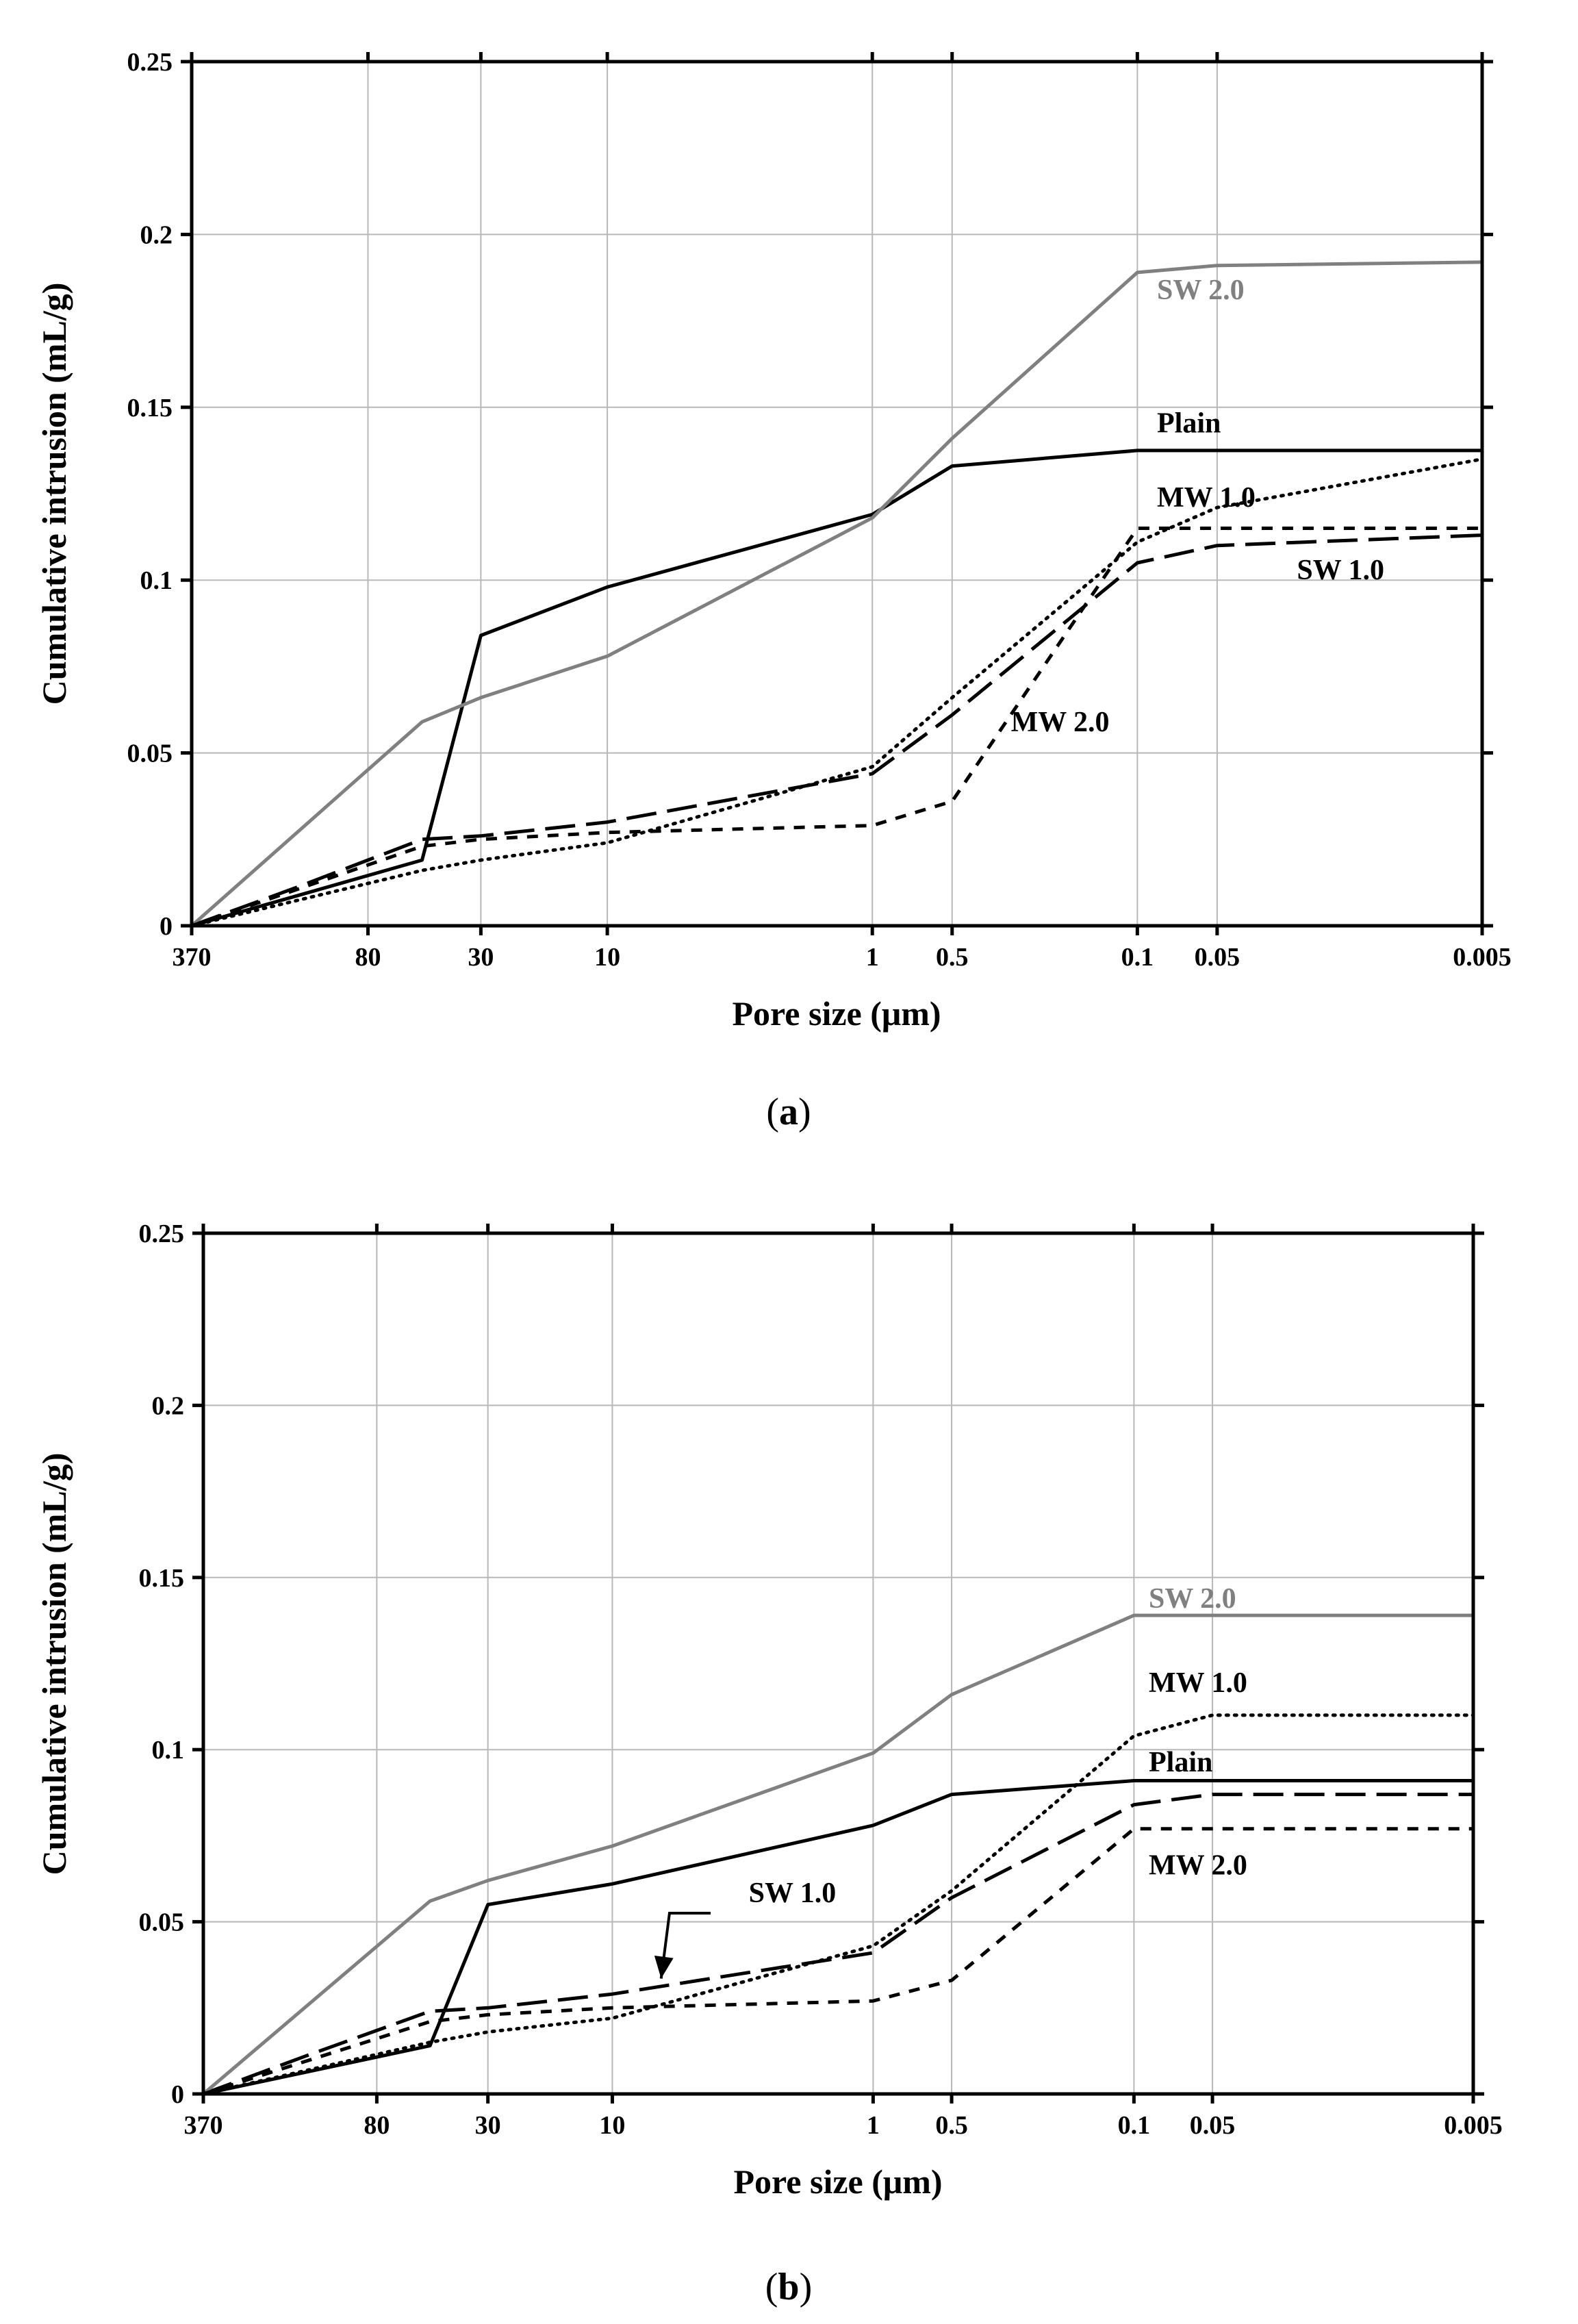  What do you see at coordinates (685, 1945) in the screenshot?
I see `annotation-arrow-line` at bounding box center [685, 1945].